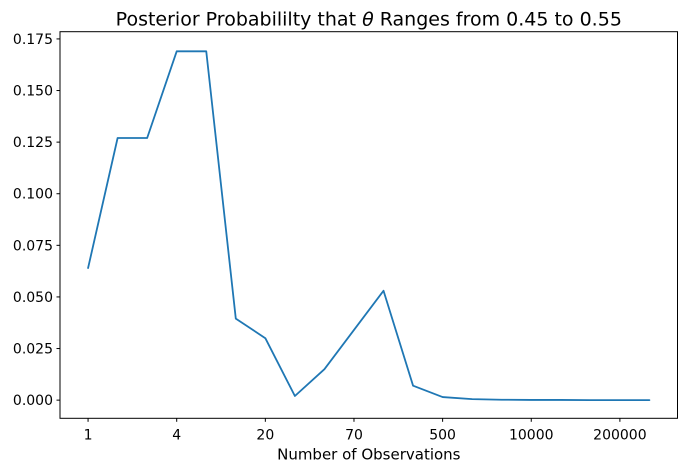 This screenshot has height=473, width=689. What do you see at coordinates (88, 435) in the screenshot?
I see `x-tick-label: 1` at bounding box center [88, 435].